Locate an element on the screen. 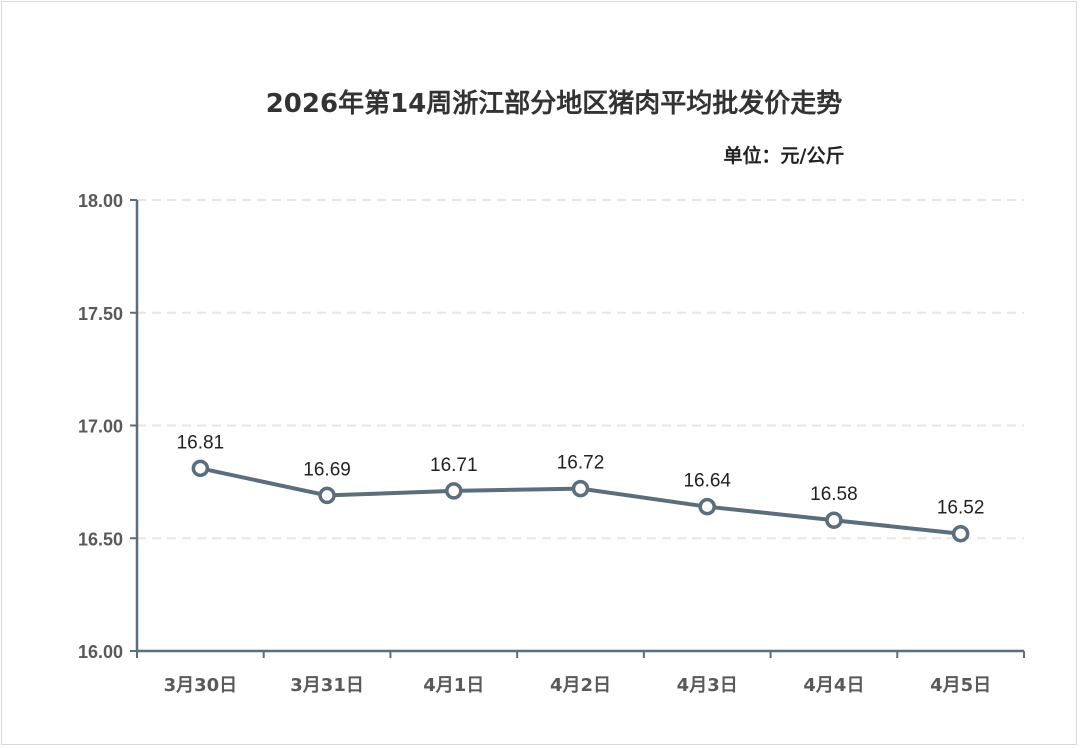 Image resolution: width=1080 pixels, height=748 pixels. data-label: 16.69 is located at coordinates (327, 469).